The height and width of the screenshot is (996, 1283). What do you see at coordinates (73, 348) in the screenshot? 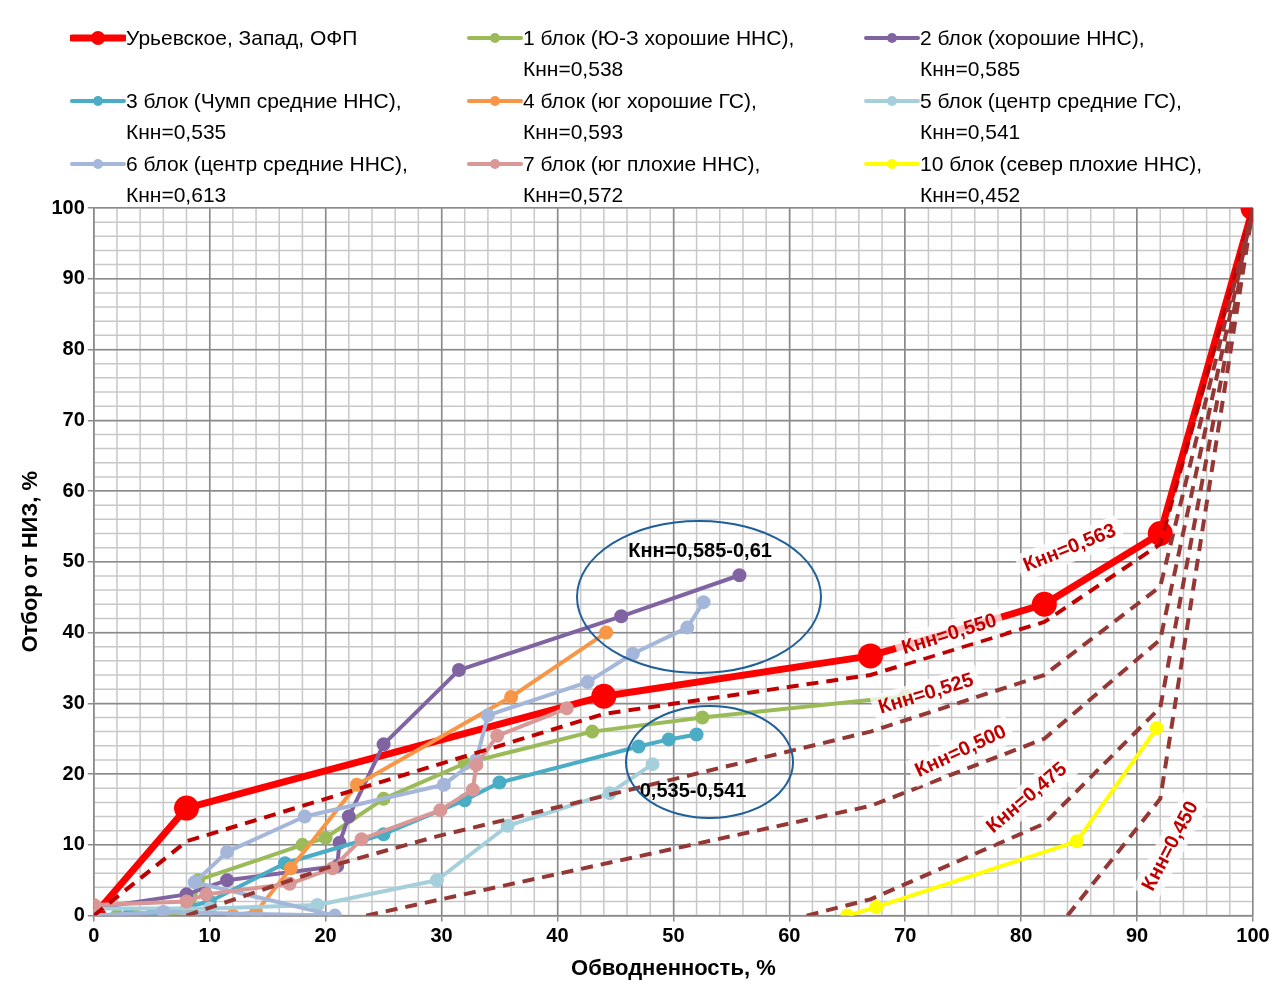
I see `y-tick-label: 80` at bounding box center [73, 348].